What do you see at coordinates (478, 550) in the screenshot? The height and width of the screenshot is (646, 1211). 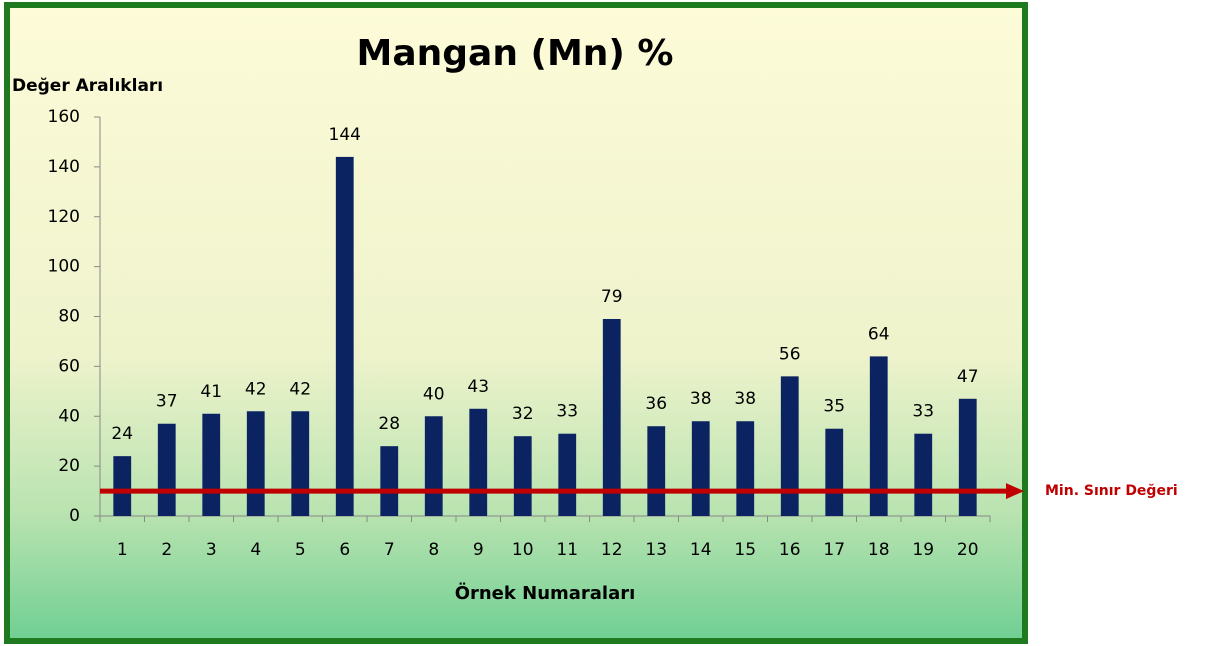 I see `x-tick-label: 9` at bounding box center [478, 550].